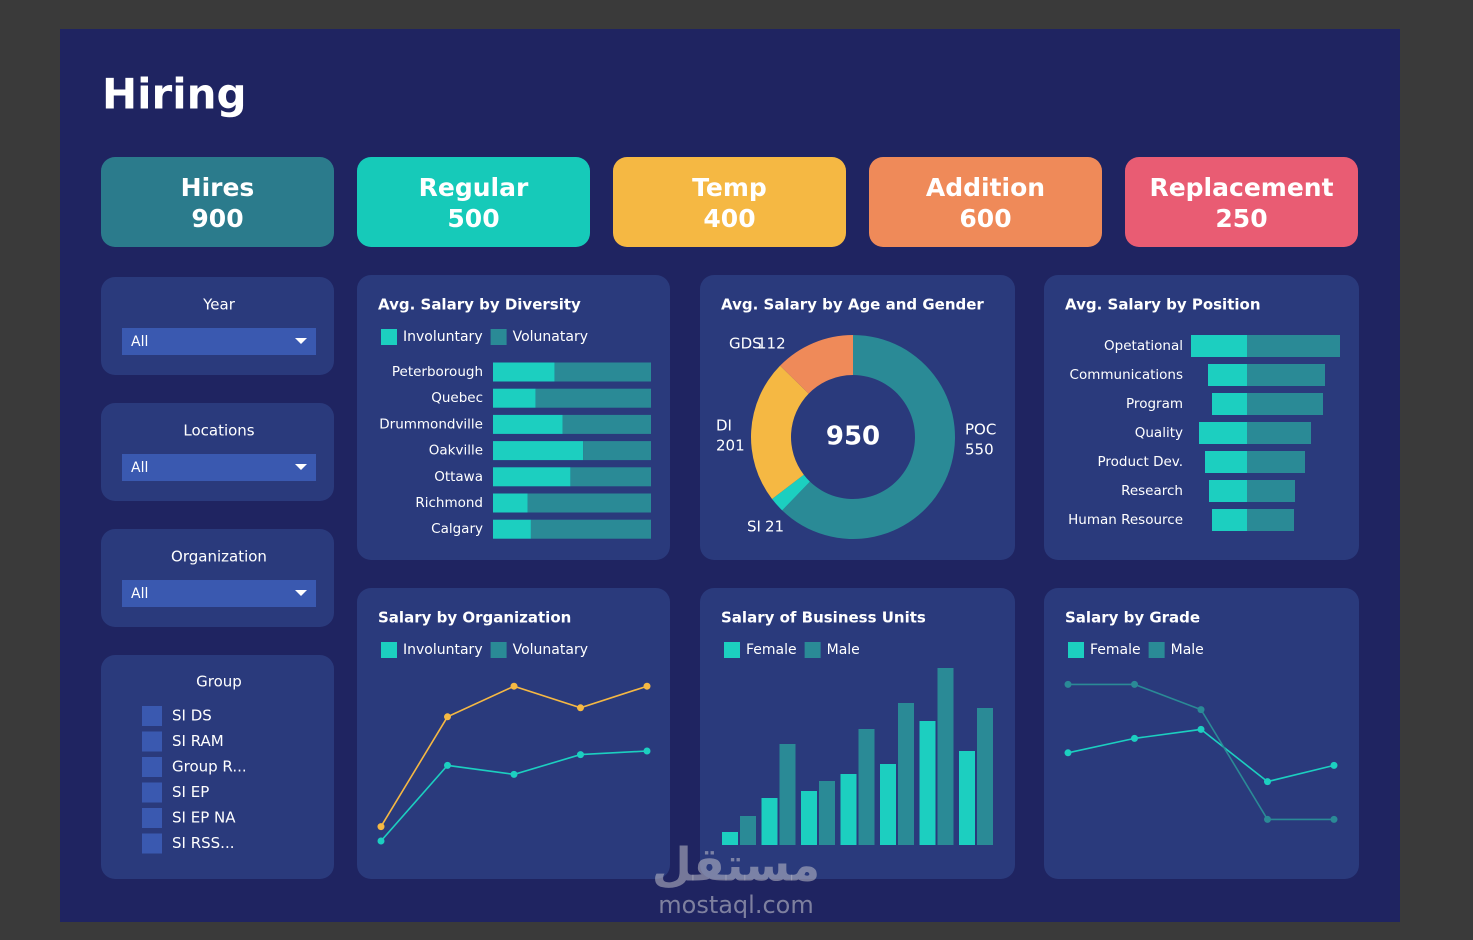 The image size is (1473, 940). What do you see at coordinates (1163, 305) in the screenshot?
I see `chart-title: Avg. Salary by Position` at bounding box center [1163, 305].